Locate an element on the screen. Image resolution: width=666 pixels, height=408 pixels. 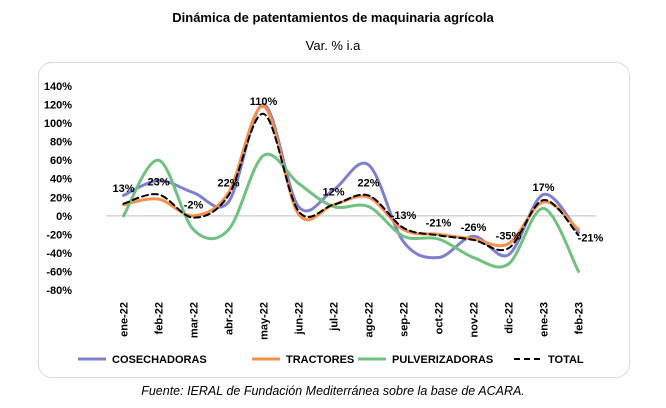
y-tick-label: -80% is located at coordinates (59, 291).